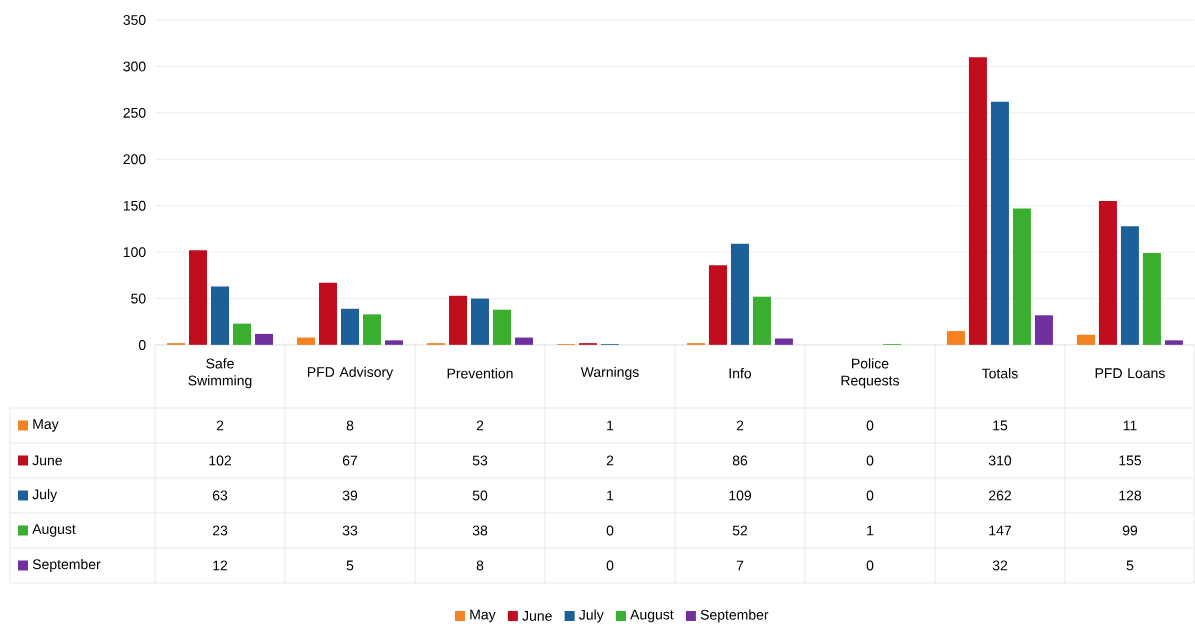 This screenshot has height=628, width=1195. Describe the element at coordinates (740, 565) in the screenshot. I see `data-label: 7` at that location.